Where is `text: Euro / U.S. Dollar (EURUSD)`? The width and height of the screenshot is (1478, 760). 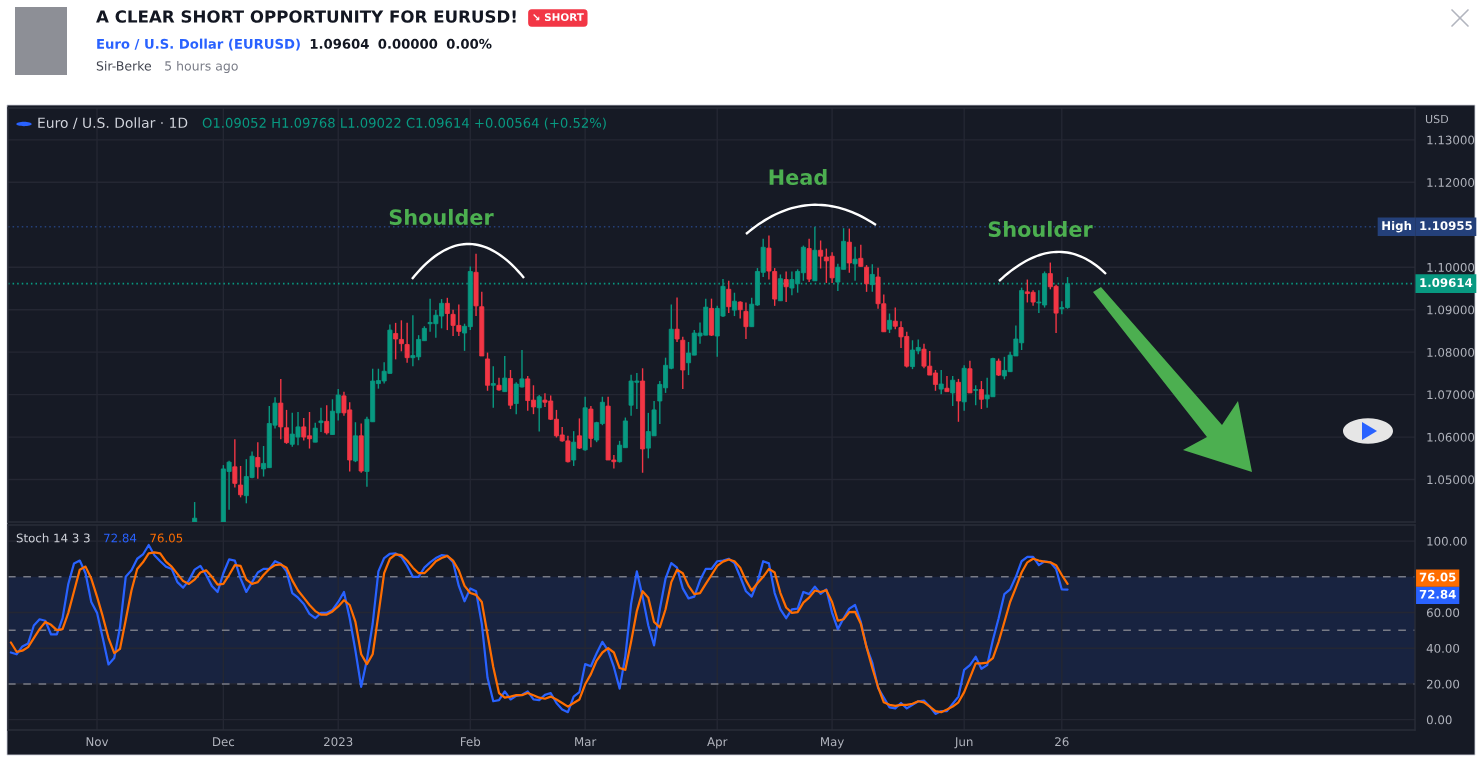
text: Euro / U.S. Dollar (EURUSD) is located at coordinates (198, 44).